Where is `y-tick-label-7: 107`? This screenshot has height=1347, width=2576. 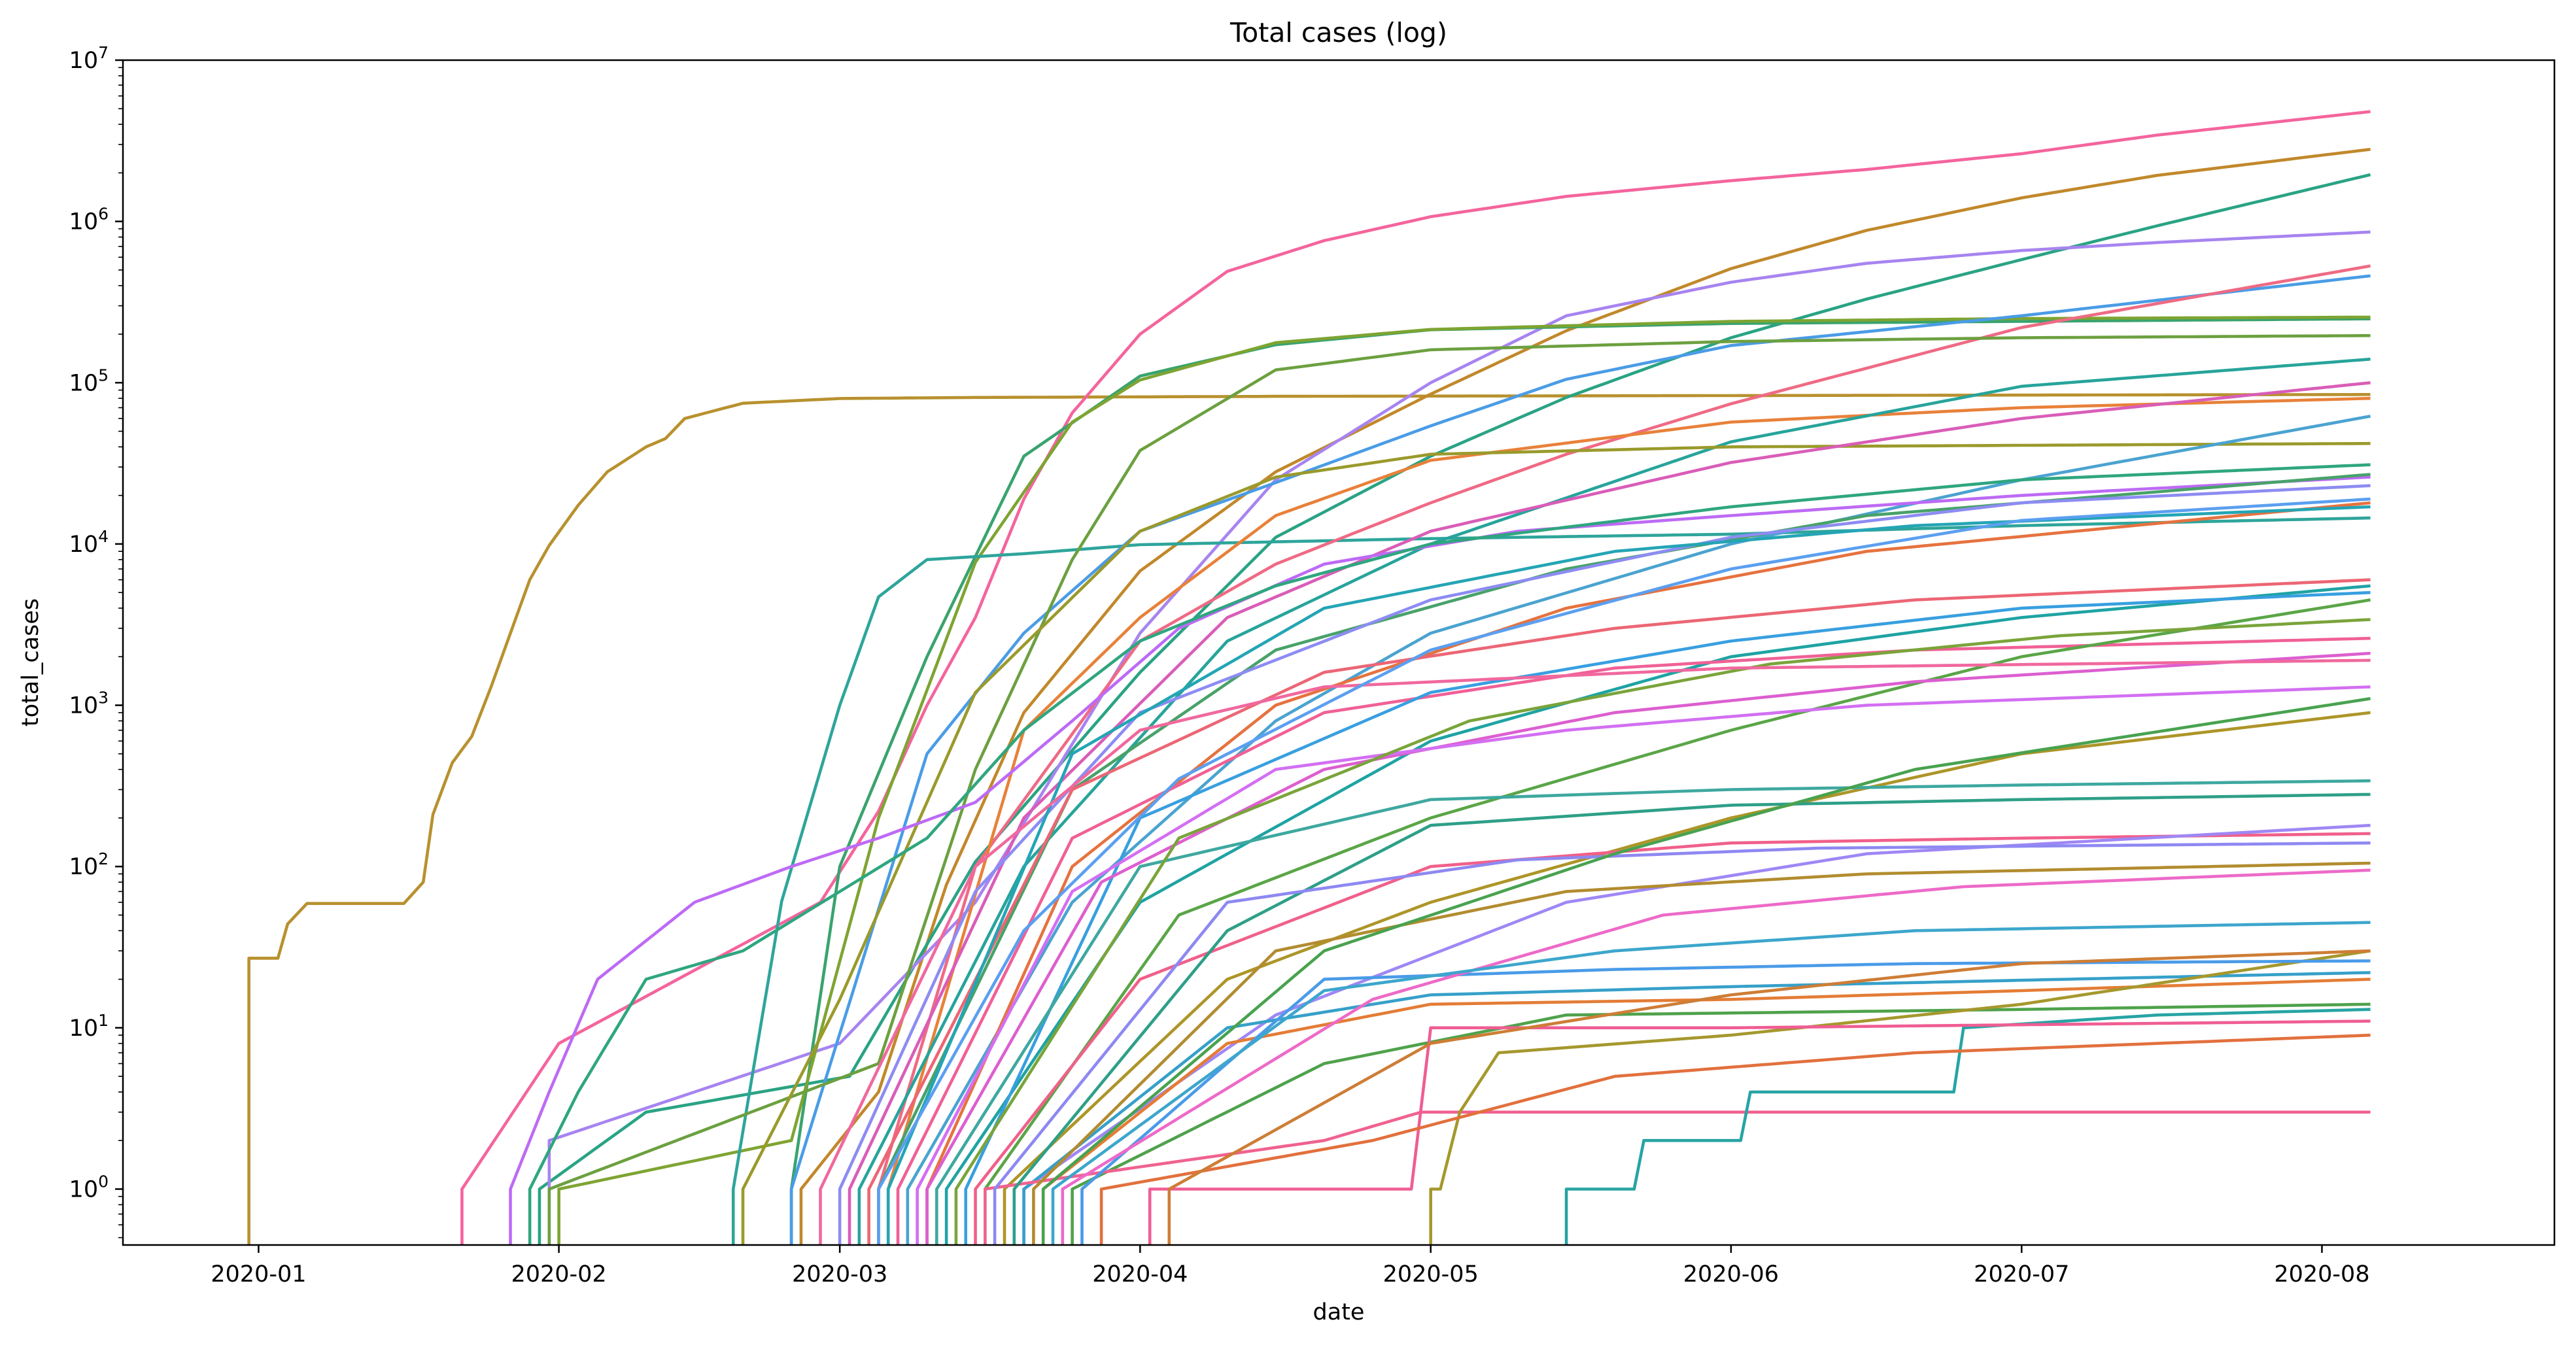 y-tick-label-7: 107 is located at coordinates (89, 58).